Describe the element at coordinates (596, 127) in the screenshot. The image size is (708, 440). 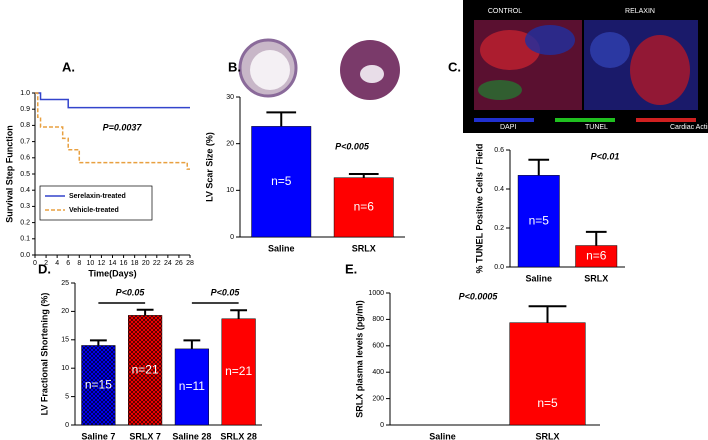
I see `image-legend-label: TUNEL` at that location.